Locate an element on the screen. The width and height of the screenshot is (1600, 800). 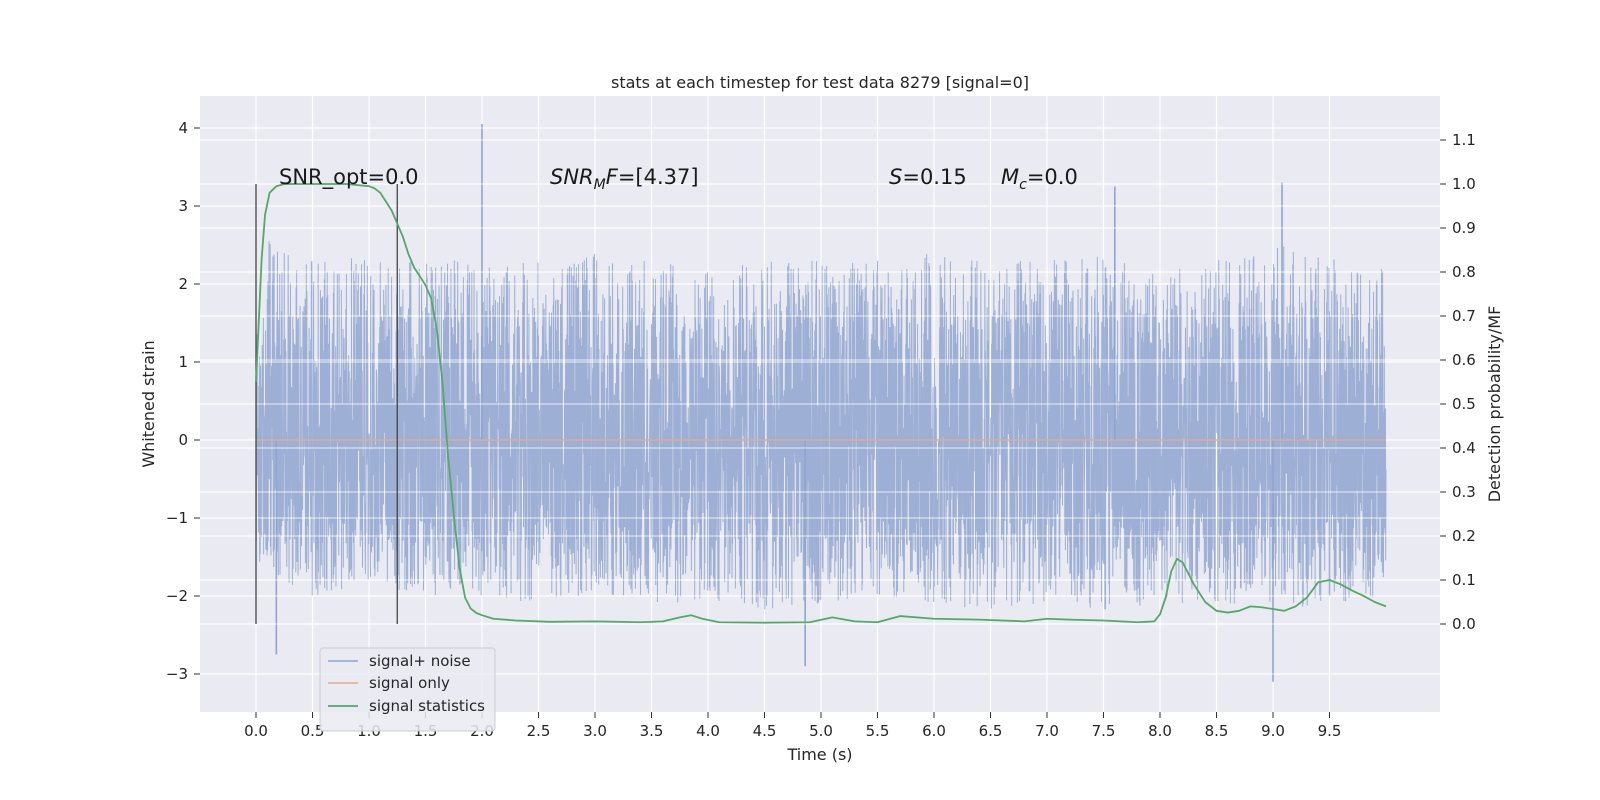
x-tick-label: 4.5 is located at coordinates (765, 731).